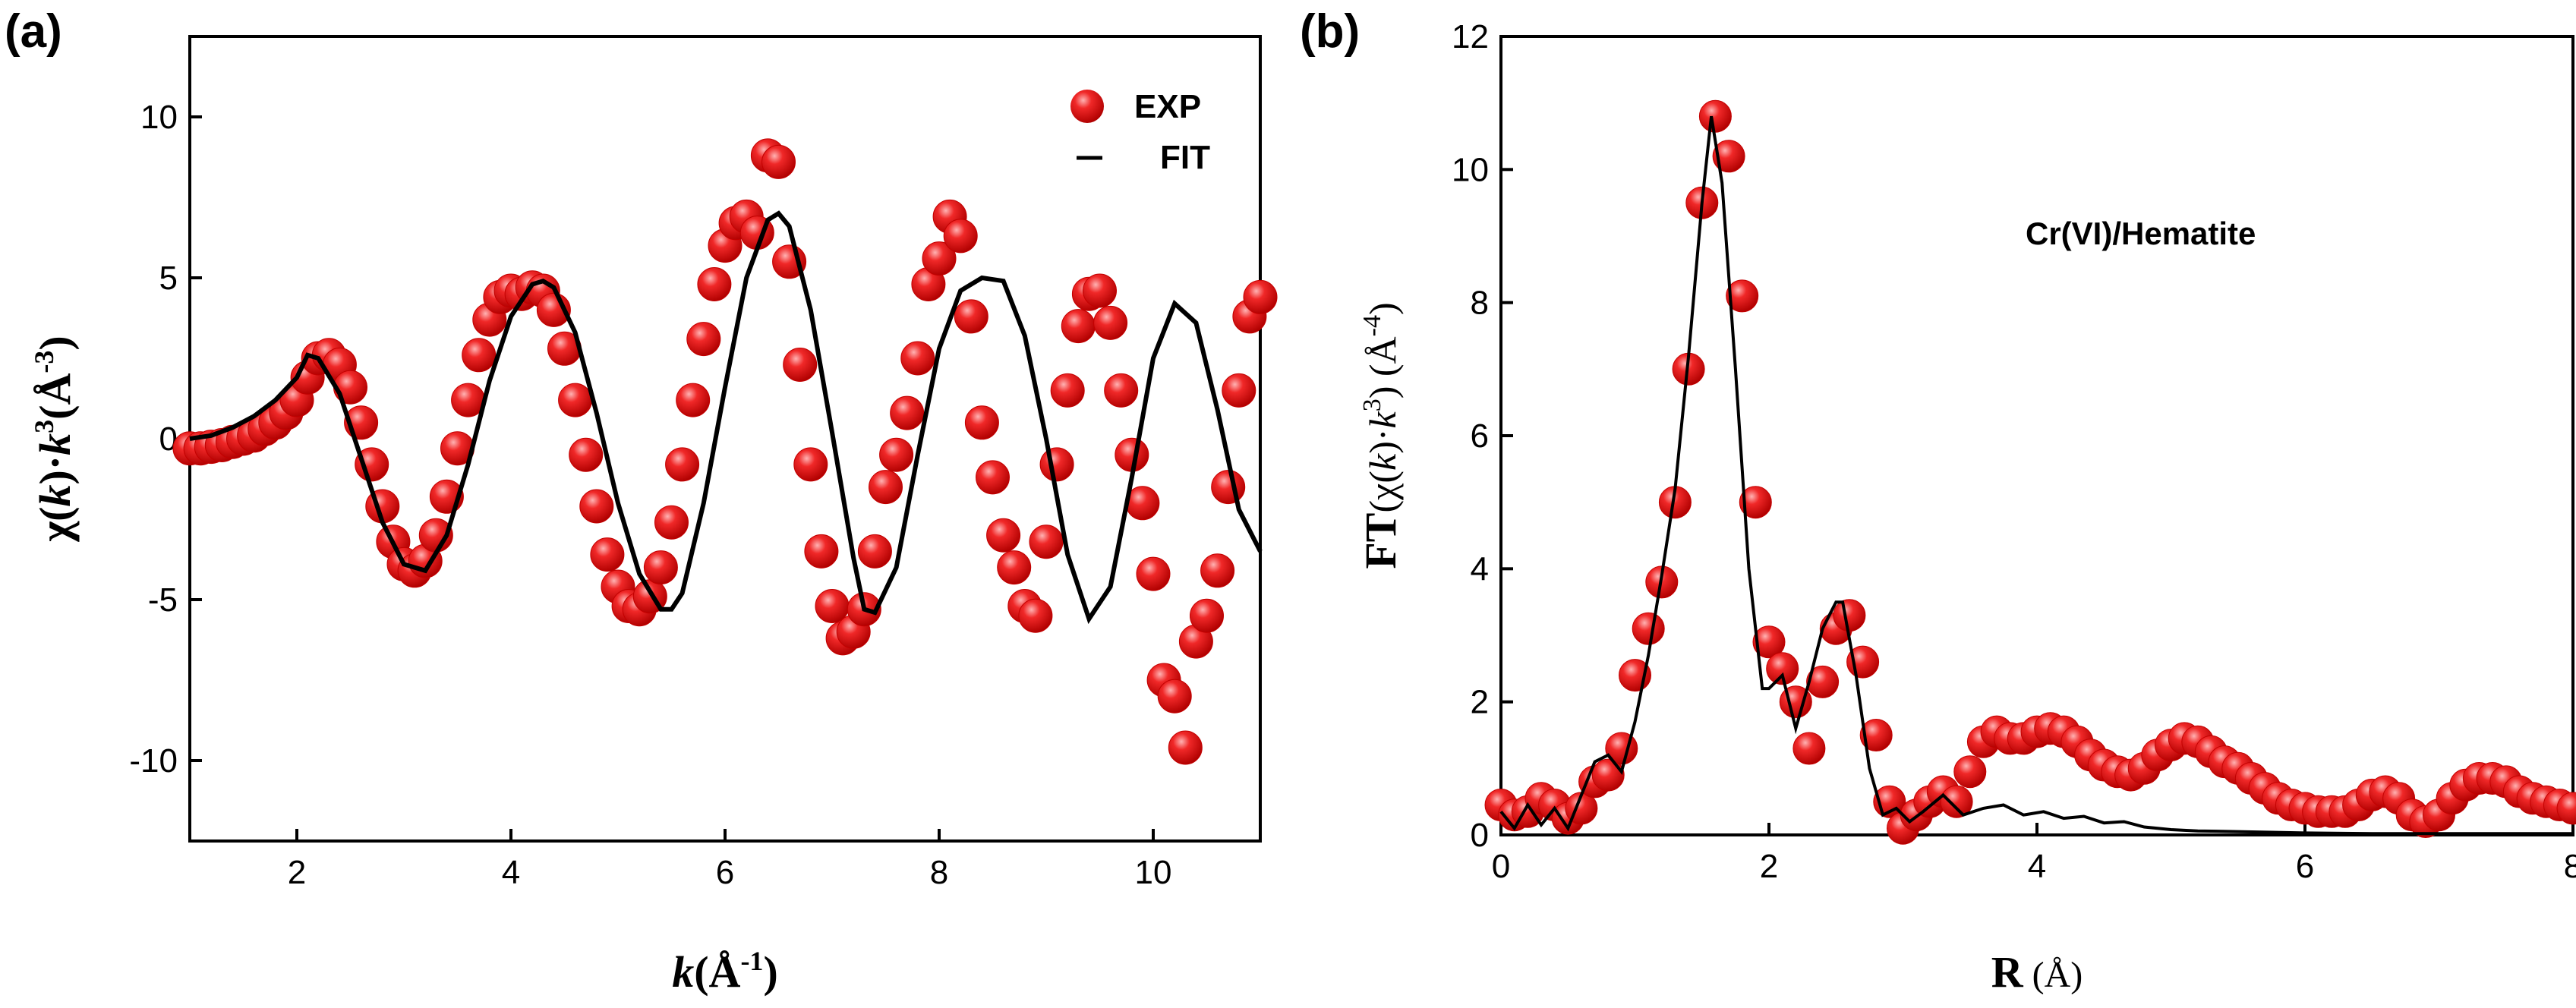 This screenshot has height=1008, width=2576. Describe the element at coordinates (1480, 436) in the screenshot. I see `y-tick-label: 6` at that location.